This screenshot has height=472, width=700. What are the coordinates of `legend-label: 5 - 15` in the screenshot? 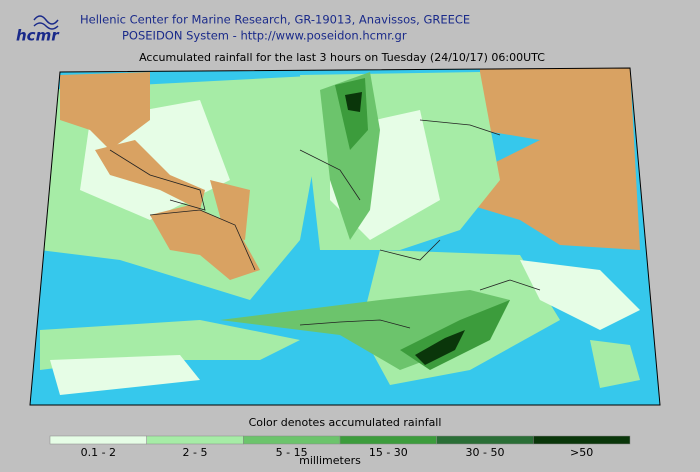 It's located at (292, 452).